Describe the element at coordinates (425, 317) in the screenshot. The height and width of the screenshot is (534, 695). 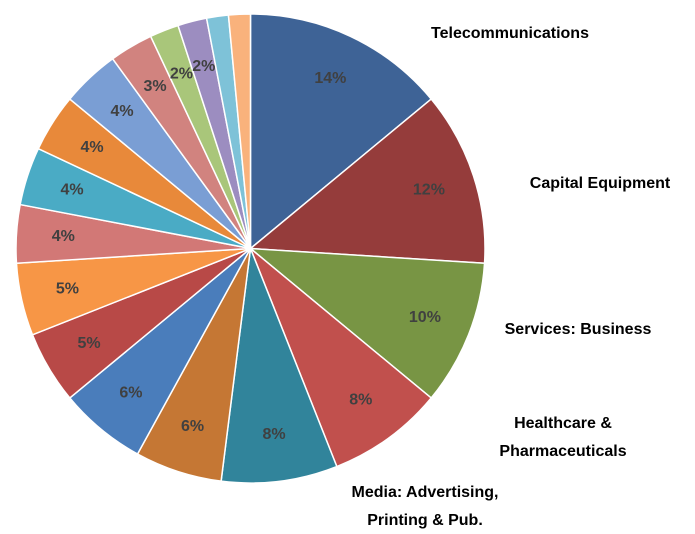
I see `data-label: 10%` at that location.